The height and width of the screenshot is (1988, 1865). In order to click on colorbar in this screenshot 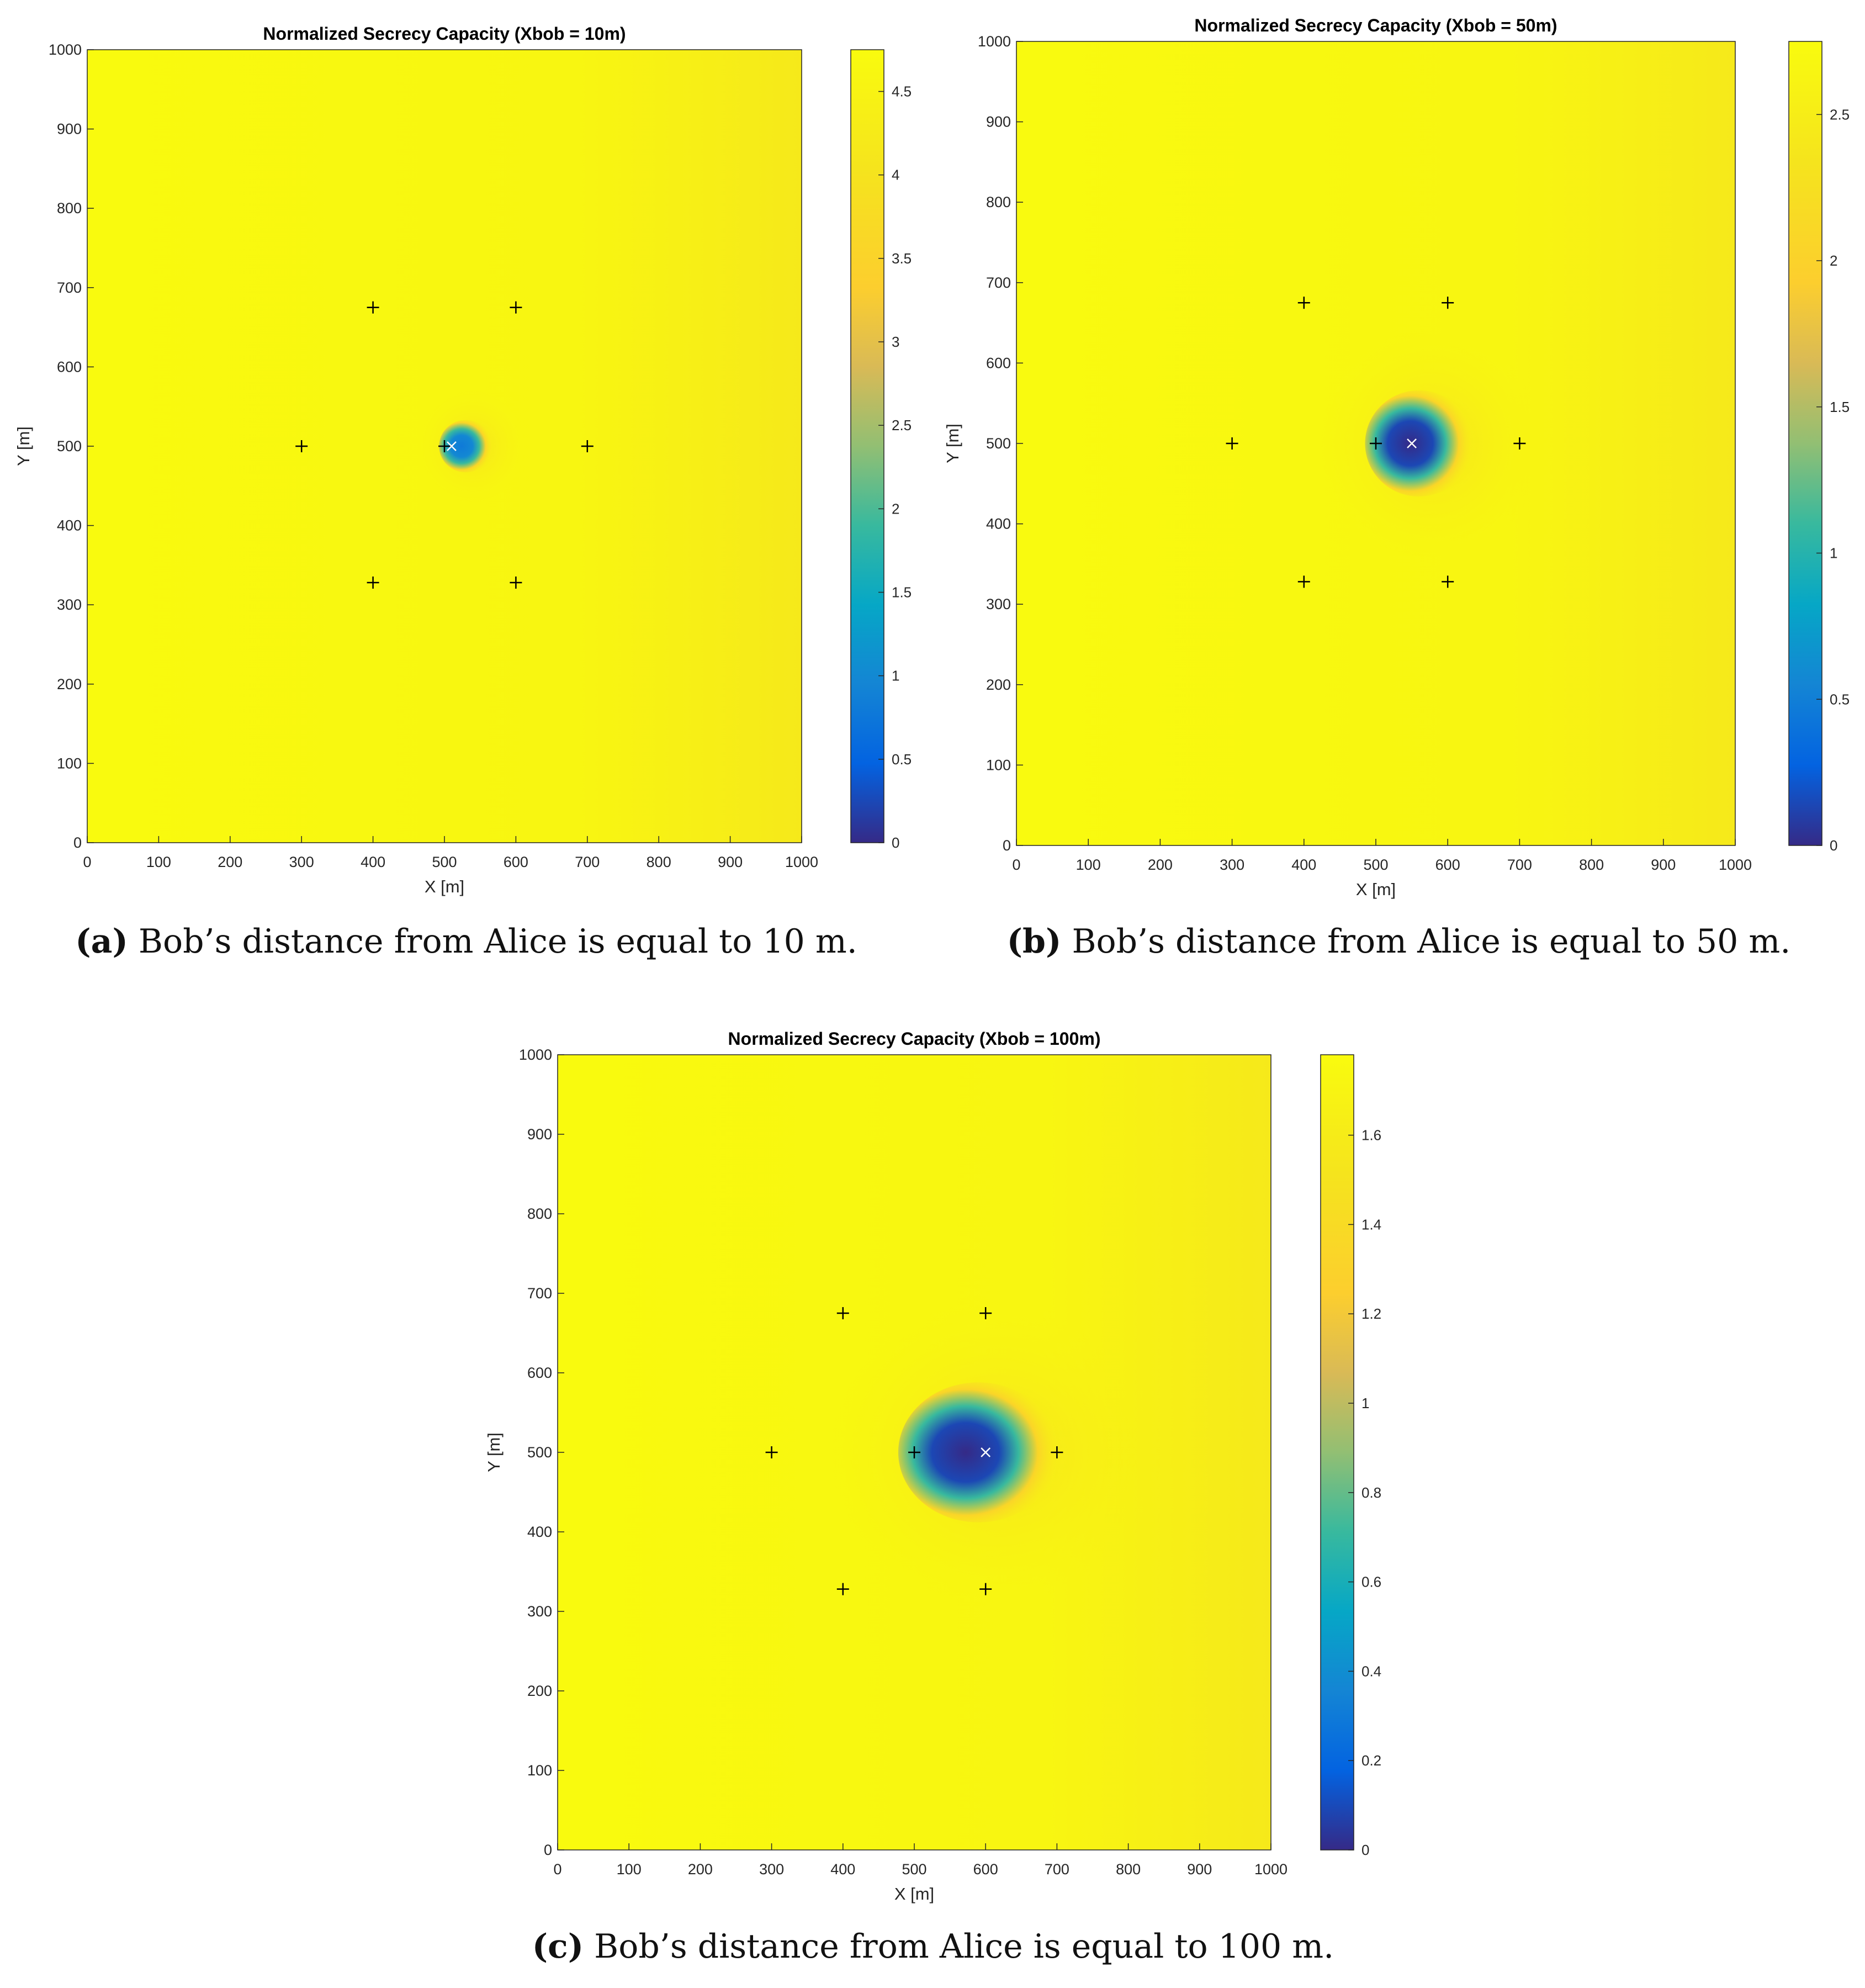, I will do `click(1337, 1452)`.